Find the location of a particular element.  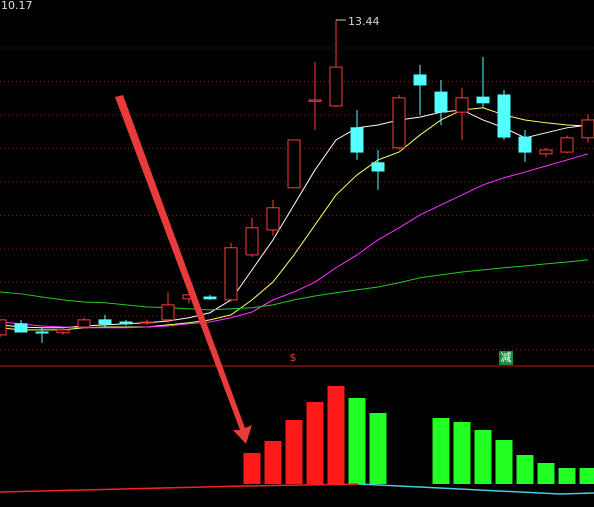

high-label: 13.44 is located at coordinates (364, 21).